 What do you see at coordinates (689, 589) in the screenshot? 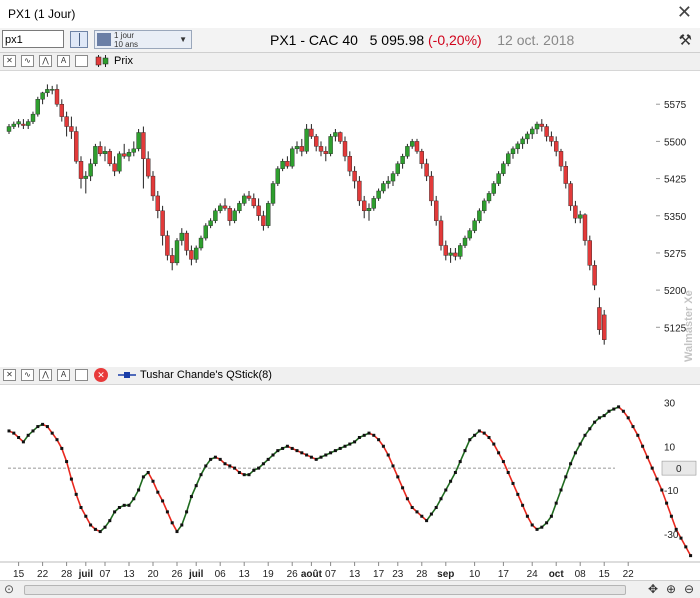
I see `zoom-out-icon: ⊖` at bounding box center [689, 589].